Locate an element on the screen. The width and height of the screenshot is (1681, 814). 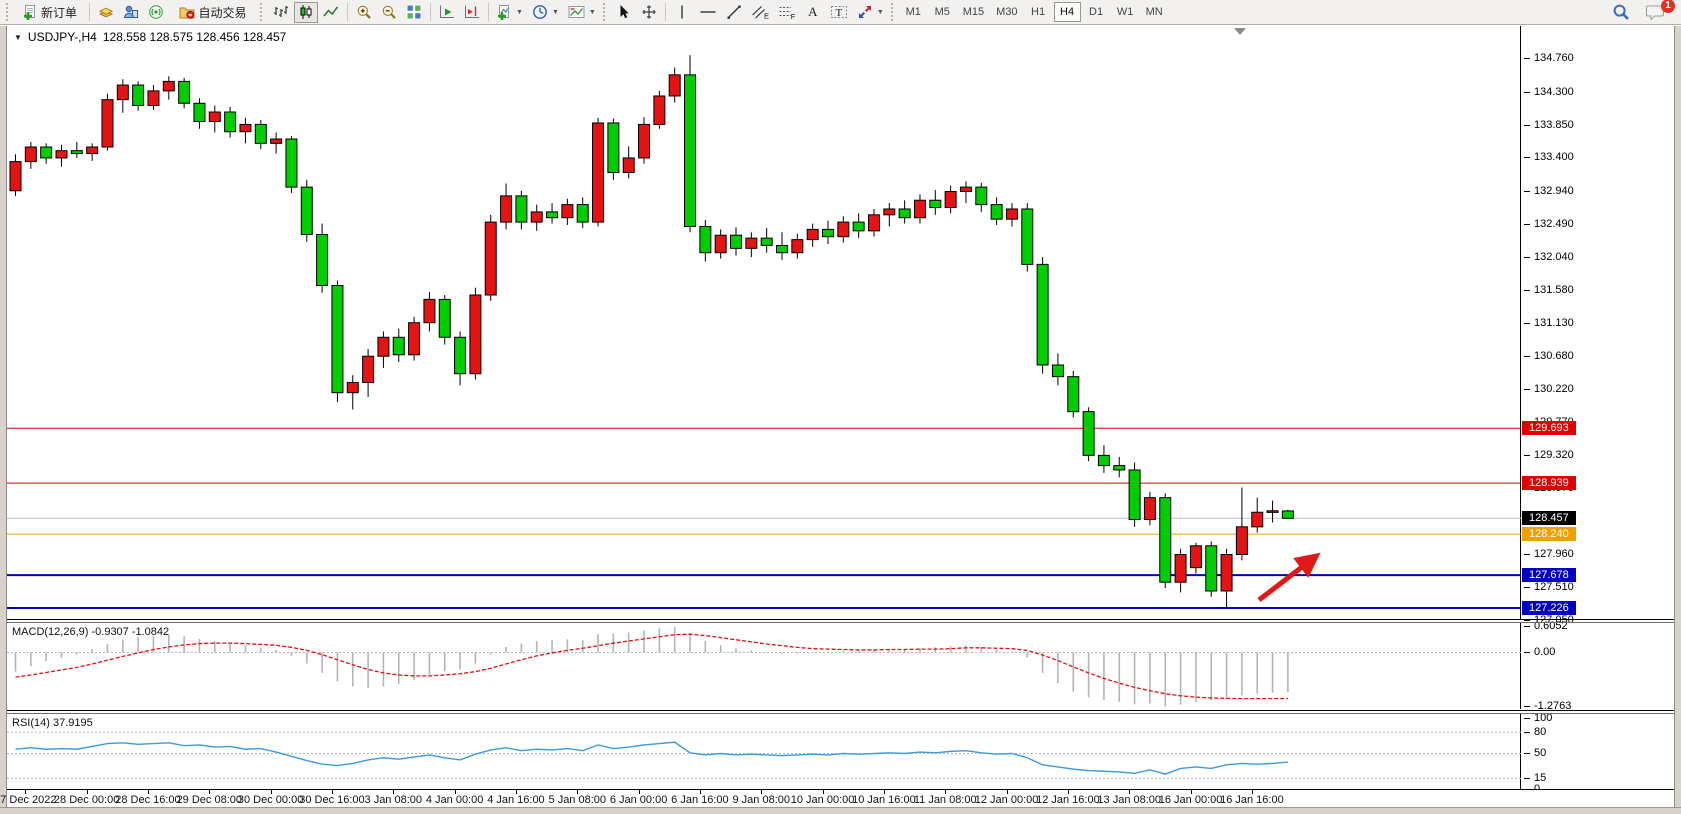
rsi-value: 37.9195 is located at coordinates (72, 723).